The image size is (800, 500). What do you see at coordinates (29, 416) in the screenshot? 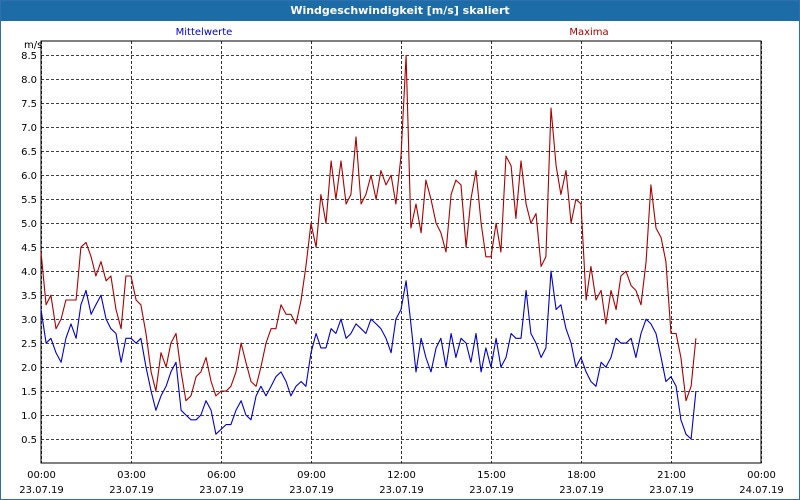
I see `y-tick-label: 1.0` at bounding box center [29, 416].